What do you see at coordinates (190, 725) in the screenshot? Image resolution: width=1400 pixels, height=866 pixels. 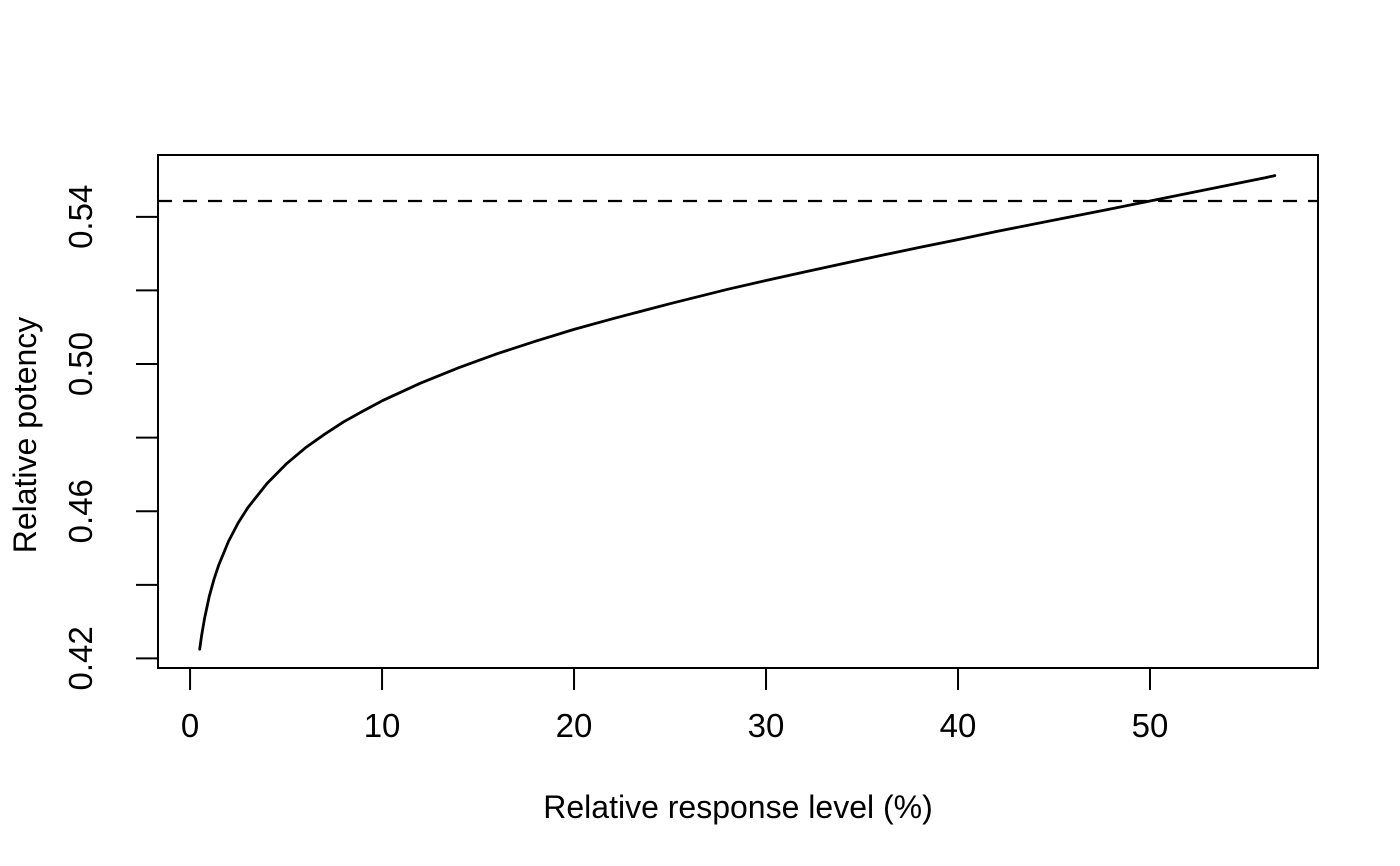 I see `x-tick-label: 0` at bounding box center [190, 725].